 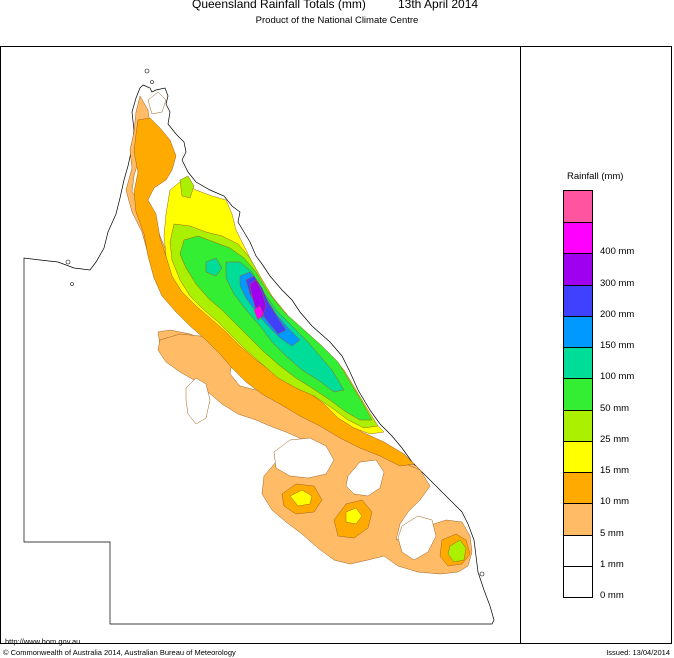 I want to click on legend-label: 1 mm, so click(x=612, y=564).